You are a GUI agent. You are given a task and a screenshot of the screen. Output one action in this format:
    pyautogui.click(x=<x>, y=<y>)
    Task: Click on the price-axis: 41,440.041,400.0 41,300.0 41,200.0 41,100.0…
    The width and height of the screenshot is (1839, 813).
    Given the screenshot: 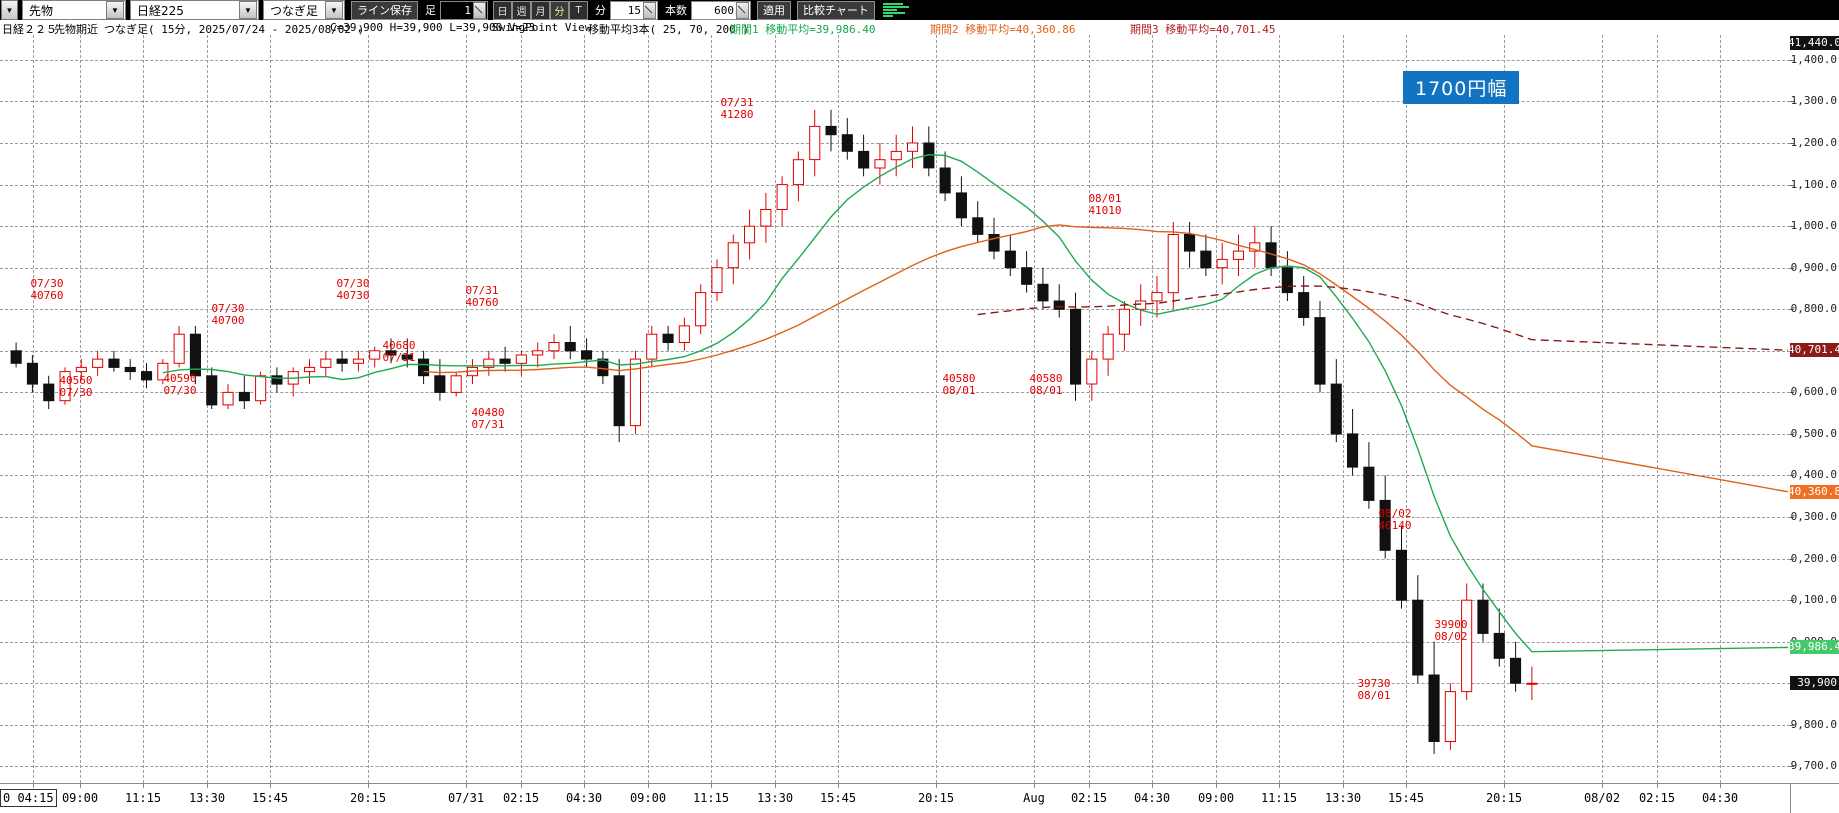 What is the action you would take?
    pyautogui.click(x=1814, y=409)
    